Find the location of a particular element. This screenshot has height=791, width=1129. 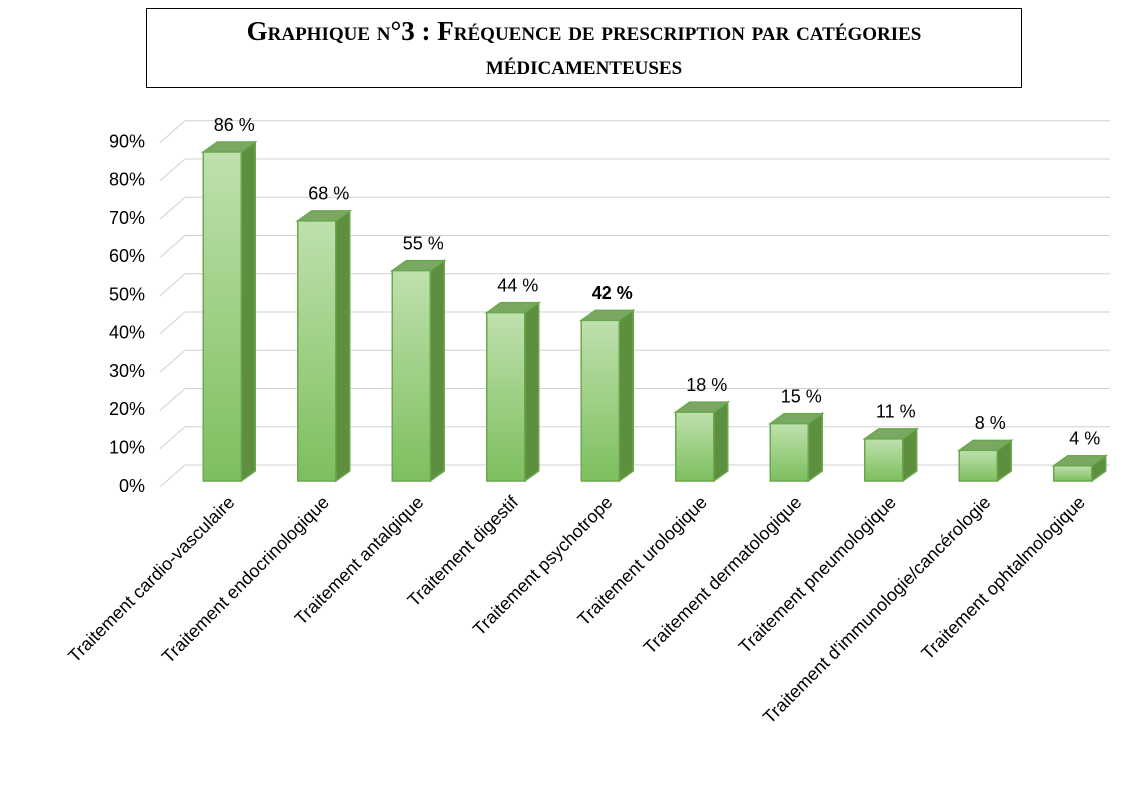

value-label: 8 % is located at coordinates (990, 423).